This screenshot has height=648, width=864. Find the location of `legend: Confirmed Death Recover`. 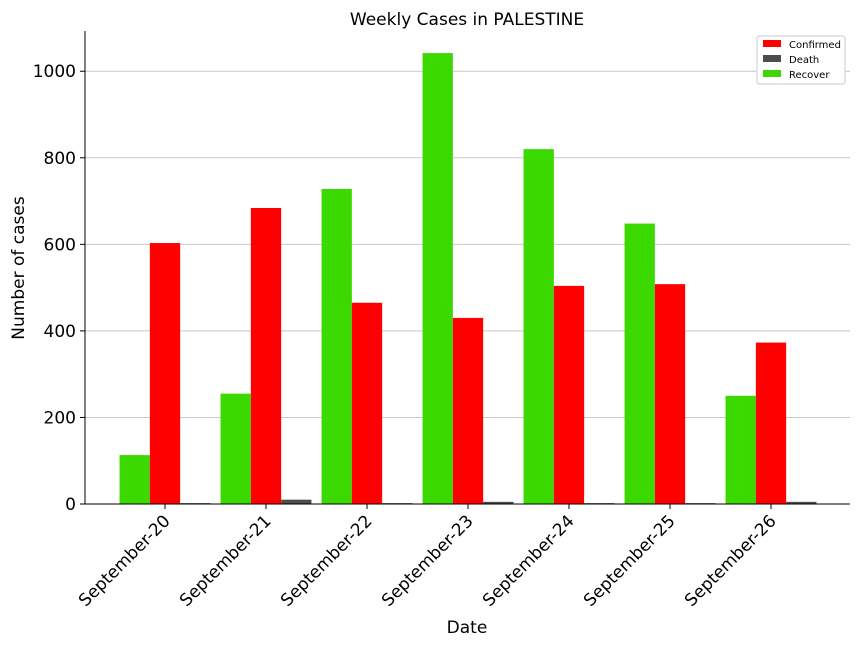

legend: Confirmed Death Recover is located at coordinates (801, 60).